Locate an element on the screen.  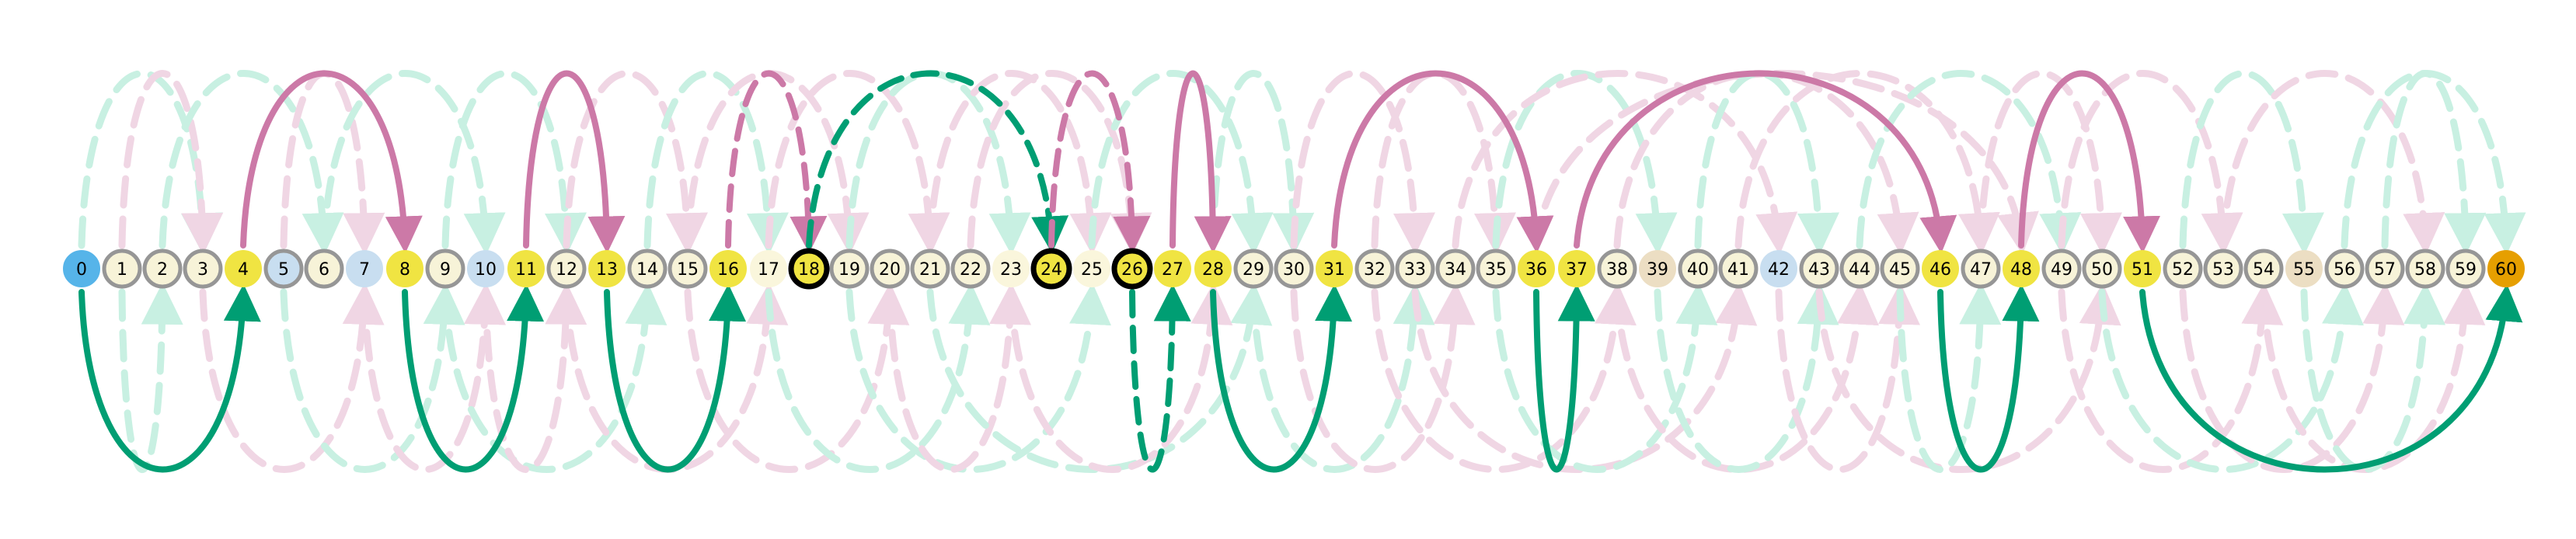
node-11: 11 is located at coordinates (526, 268).